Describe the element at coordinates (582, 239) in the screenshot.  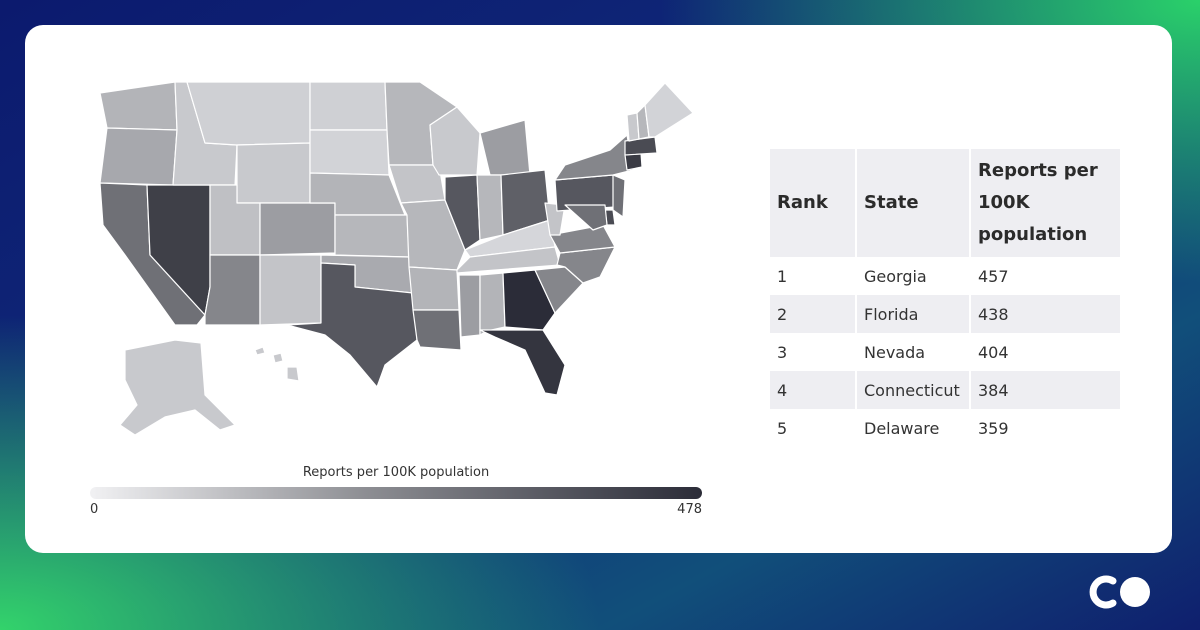
I see `state-virginia` at that location.